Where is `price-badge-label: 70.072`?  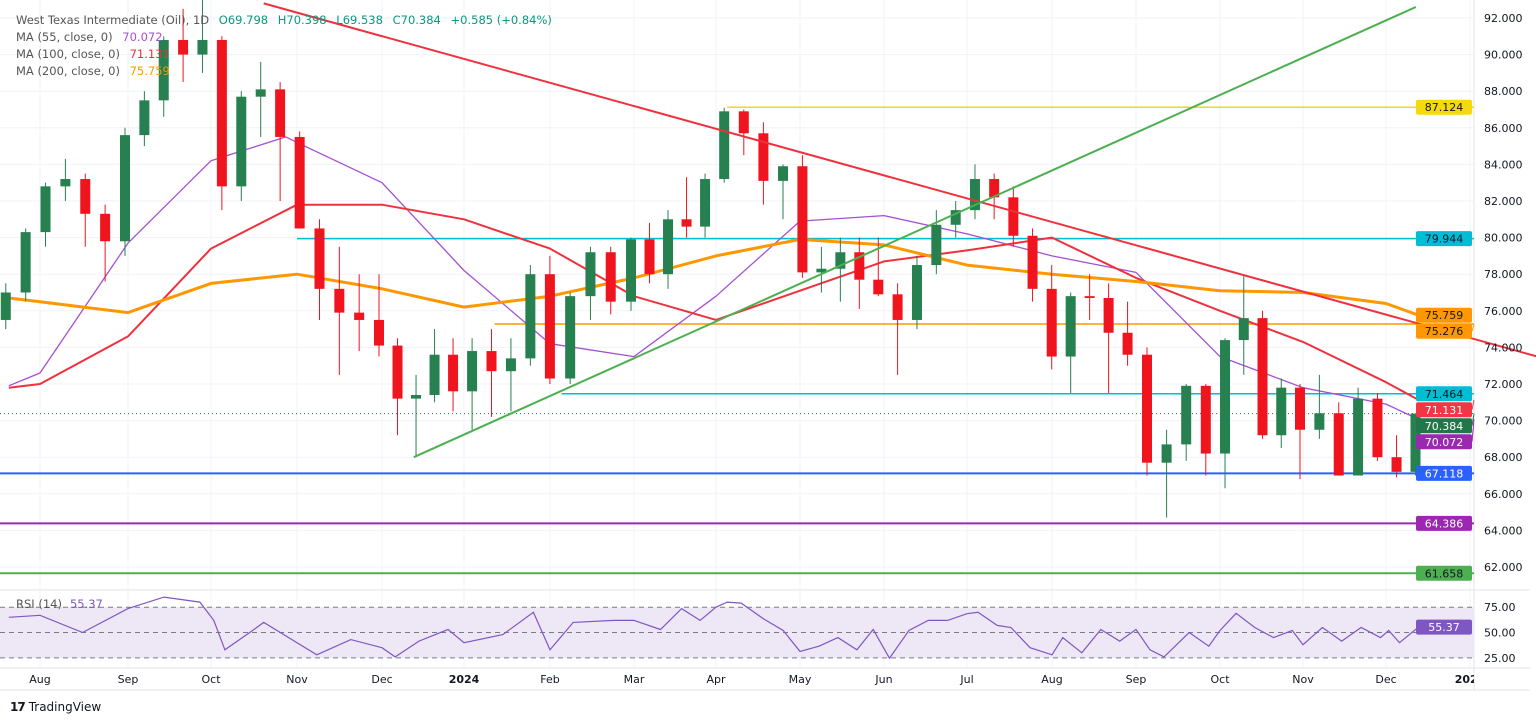 price-badge-label: 70.072 is located at coordinates (1444, 442).